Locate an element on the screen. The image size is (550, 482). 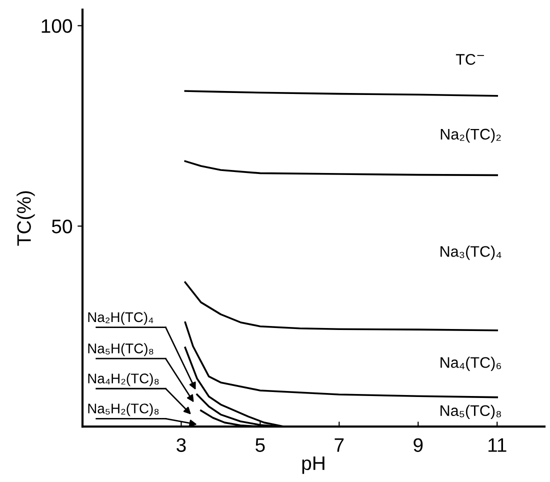
annotation: TC$^{−}$ is located at coordinates (470, 59).